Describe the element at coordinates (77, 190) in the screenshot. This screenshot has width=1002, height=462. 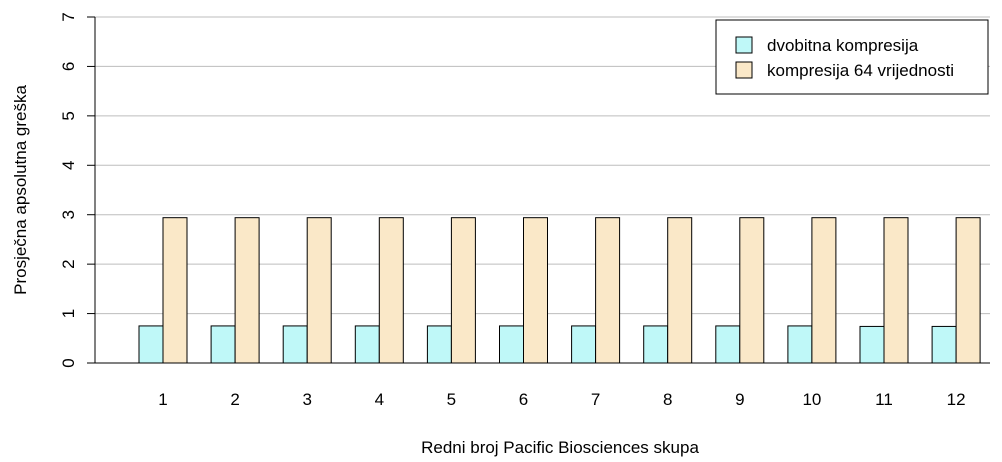
I see `y-axis: 0 1 2 3 4 5 6 7` at that location.